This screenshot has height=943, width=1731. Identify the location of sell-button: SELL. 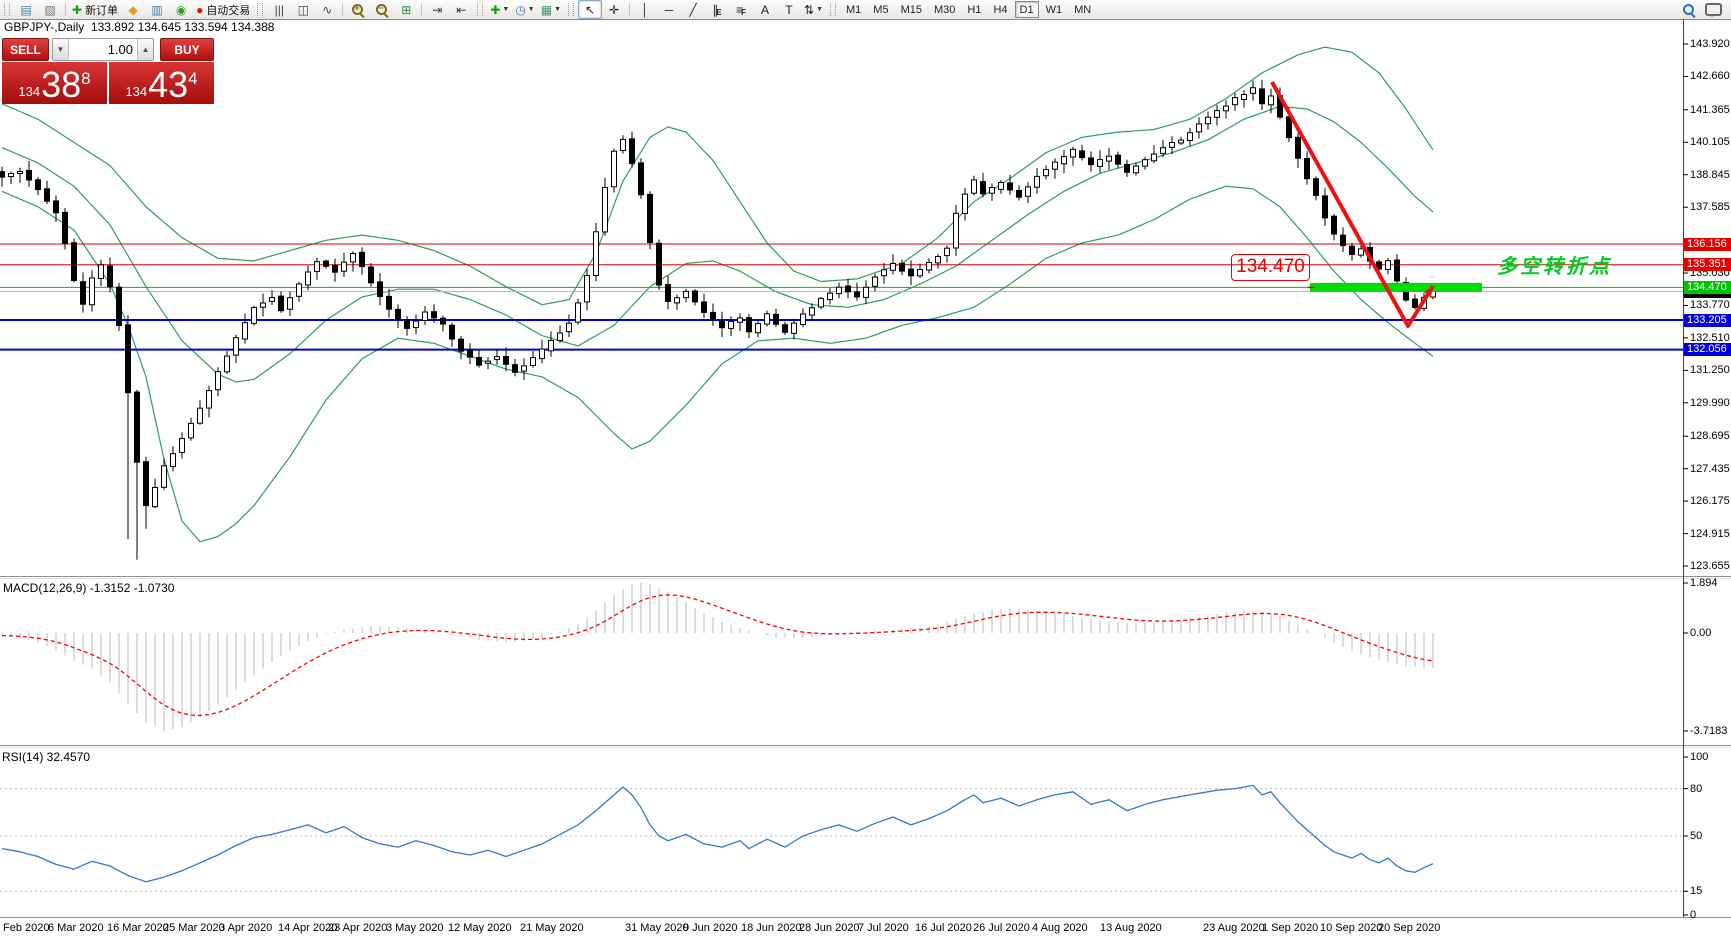
(25, 49).